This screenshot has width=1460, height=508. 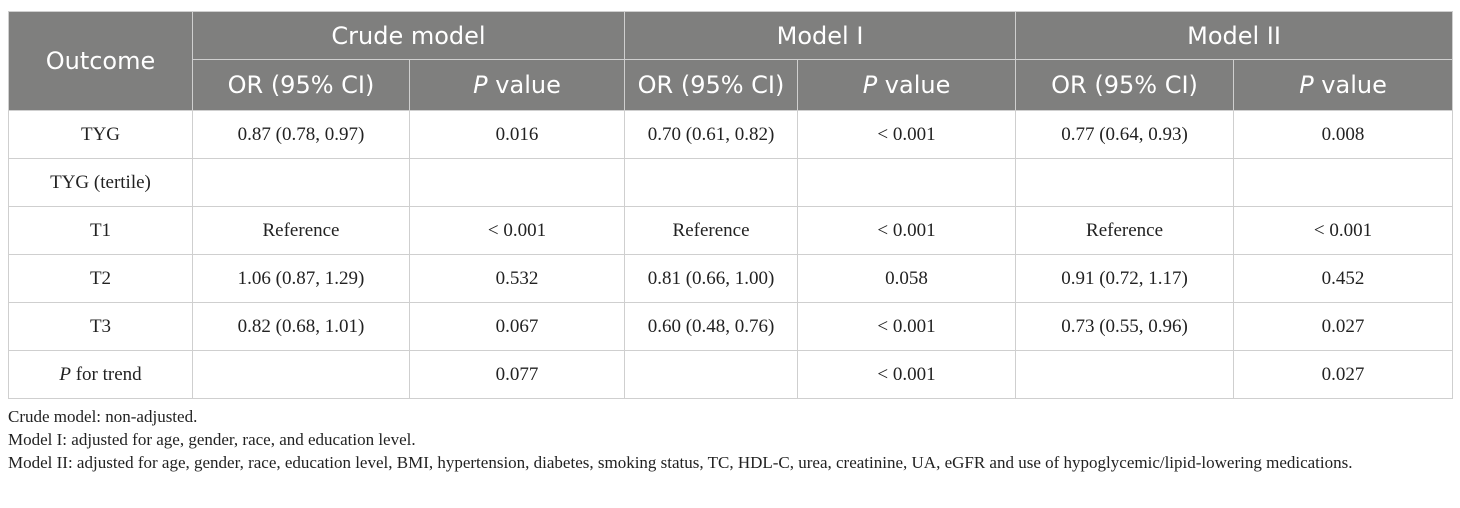 What do you see at coordinates (1234, 35) in the screenshot?
I see `header-model-ii: Model II` at bounding box center [1234, 35].